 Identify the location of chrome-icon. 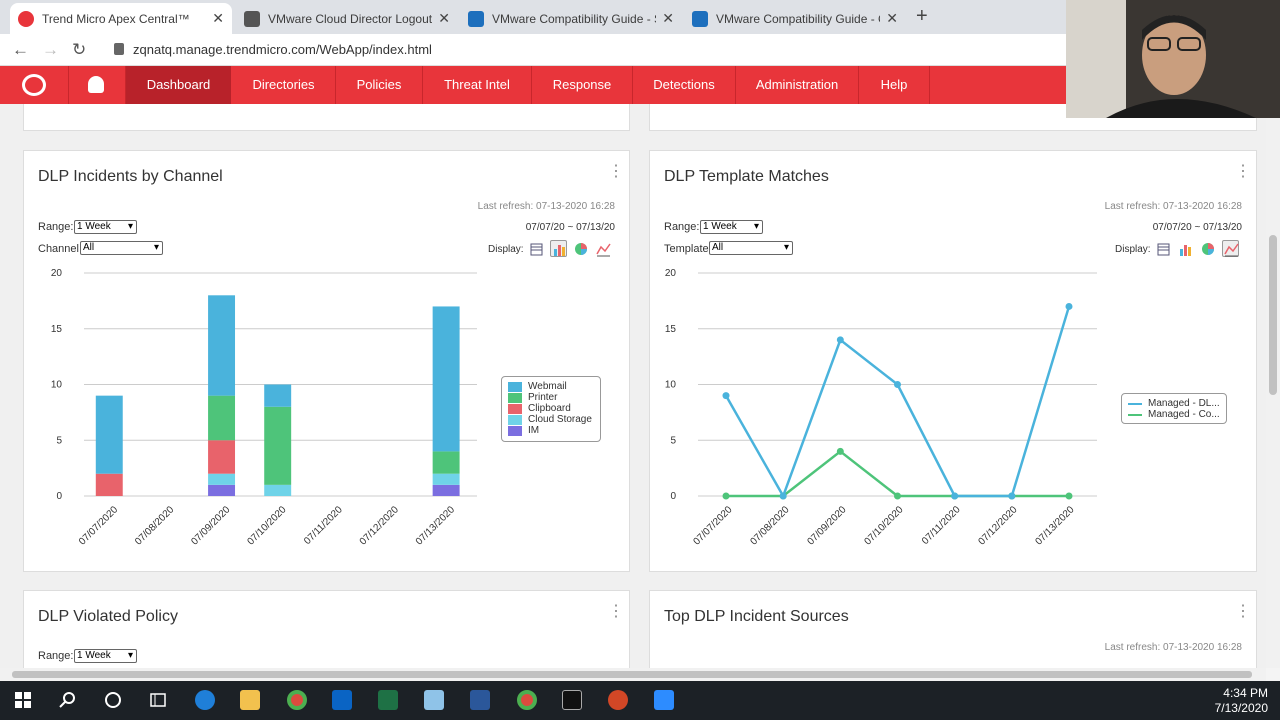
(297, 700).